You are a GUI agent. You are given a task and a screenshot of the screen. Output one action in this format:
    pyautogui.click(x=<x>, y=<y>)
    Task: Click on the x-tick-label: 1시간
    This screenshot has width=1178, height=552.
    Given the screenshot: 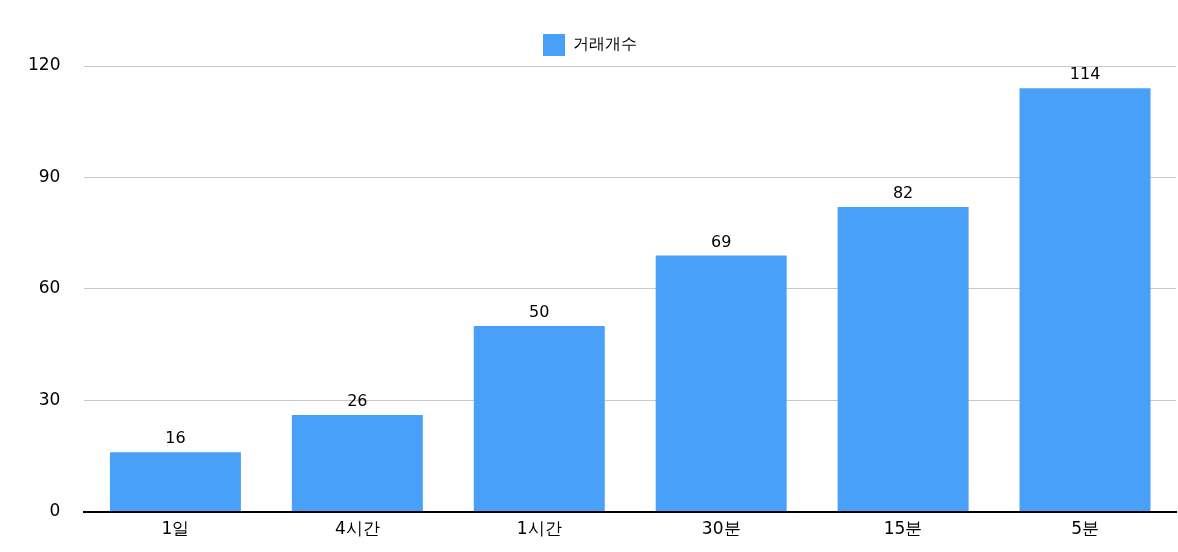 What is the action you would take?
    pyautogui.click(x=539, y=528)
    